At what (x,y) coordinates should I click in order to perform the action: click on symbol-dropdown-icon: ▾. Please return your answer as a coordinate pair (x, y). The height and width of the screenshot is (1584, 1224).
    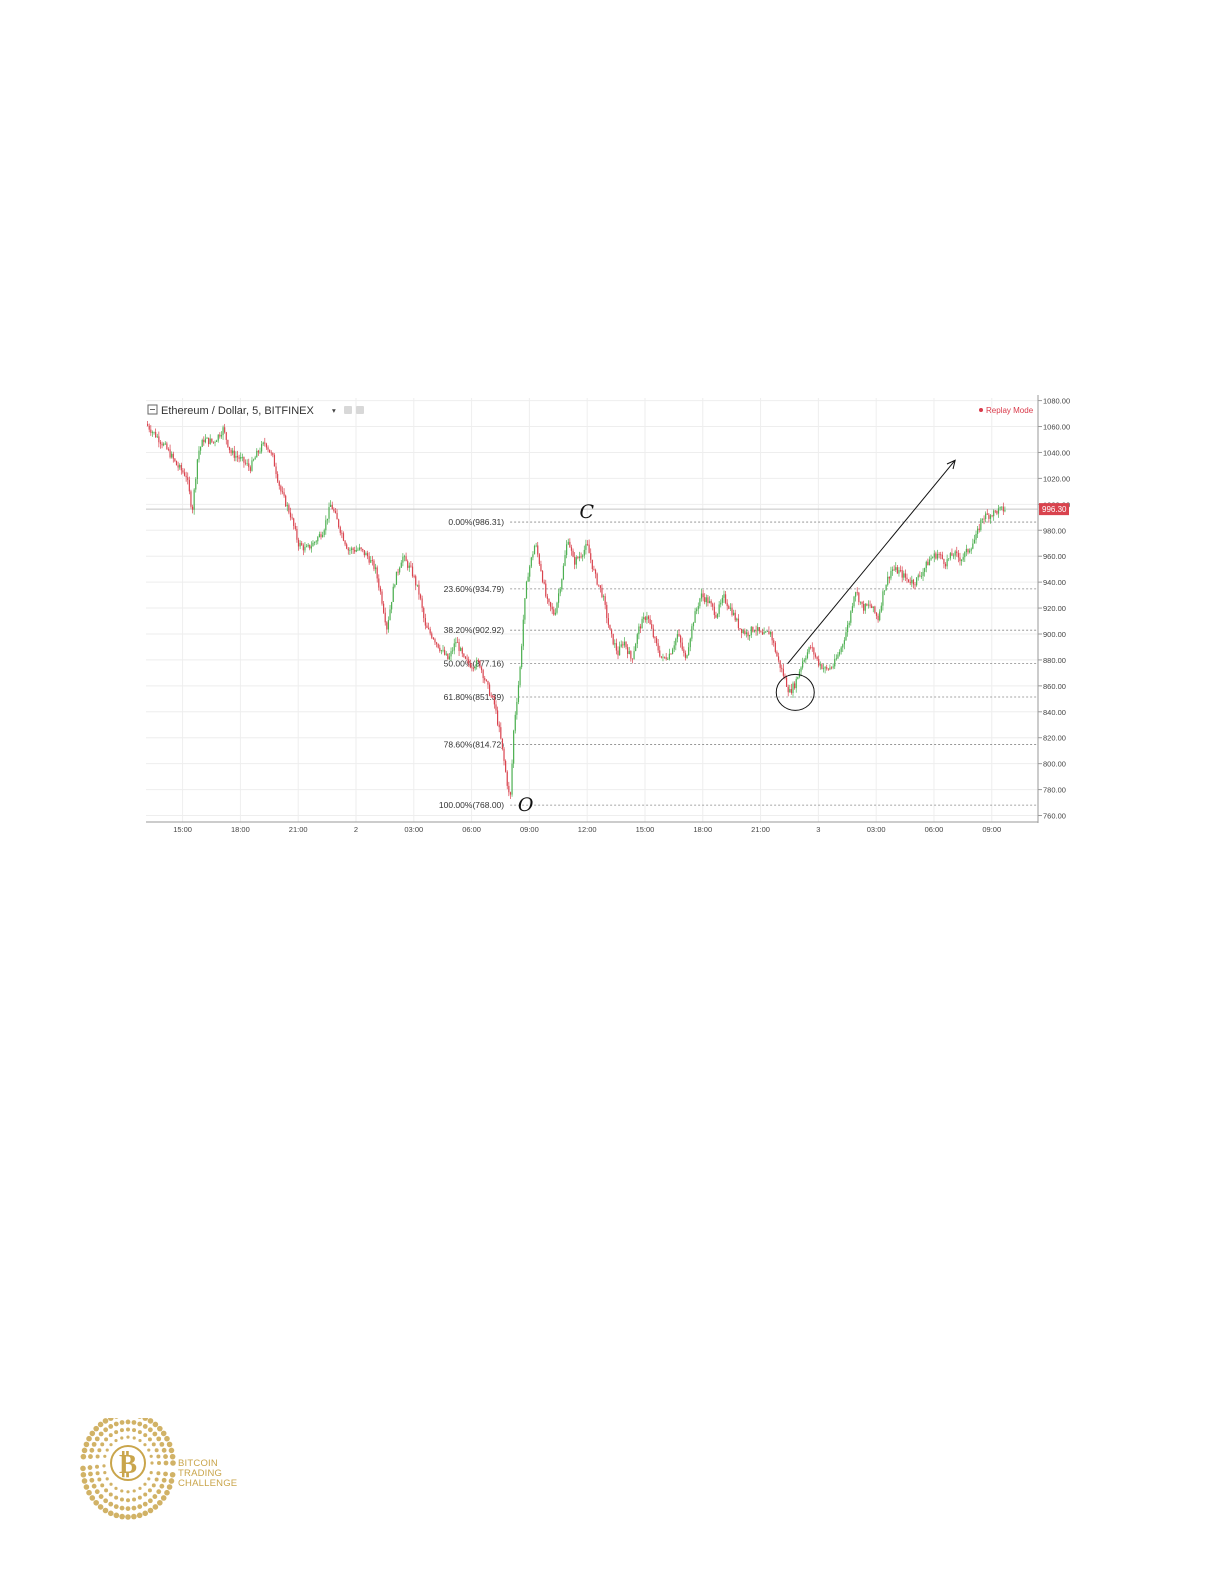
    Looking at the image, I should click on (334, 410).